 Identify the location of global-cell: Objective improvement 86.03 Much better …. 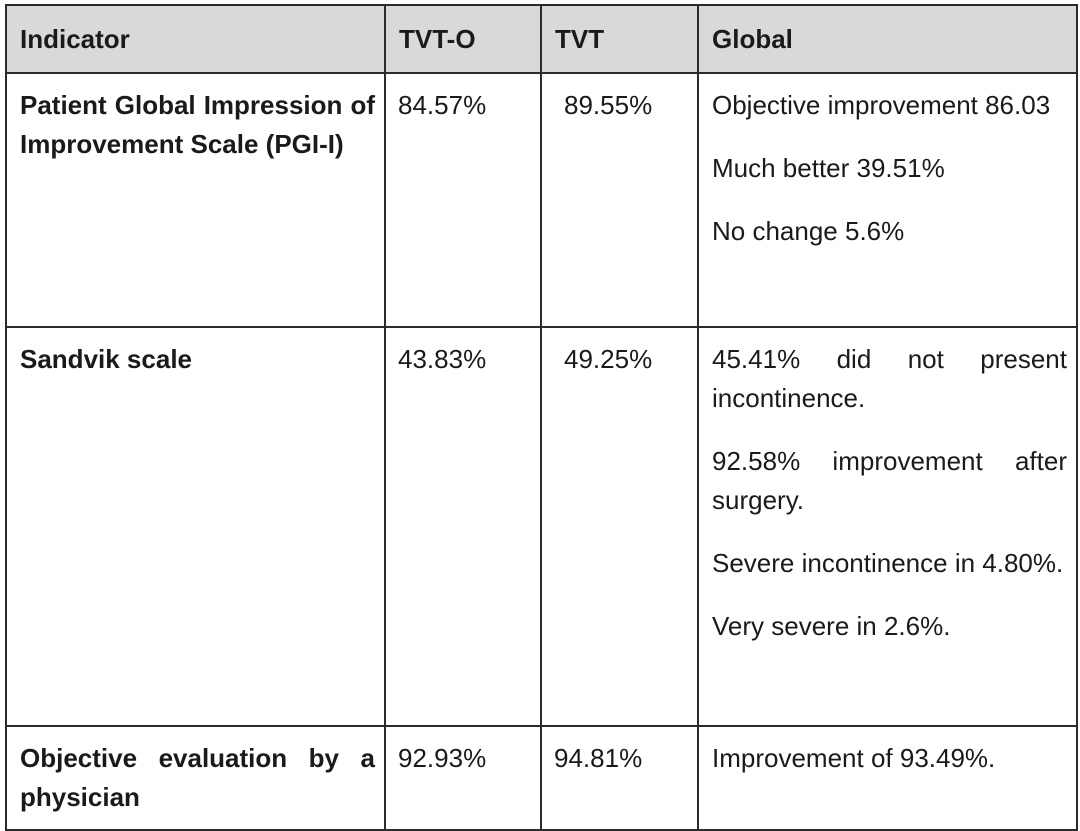
(887, 200).